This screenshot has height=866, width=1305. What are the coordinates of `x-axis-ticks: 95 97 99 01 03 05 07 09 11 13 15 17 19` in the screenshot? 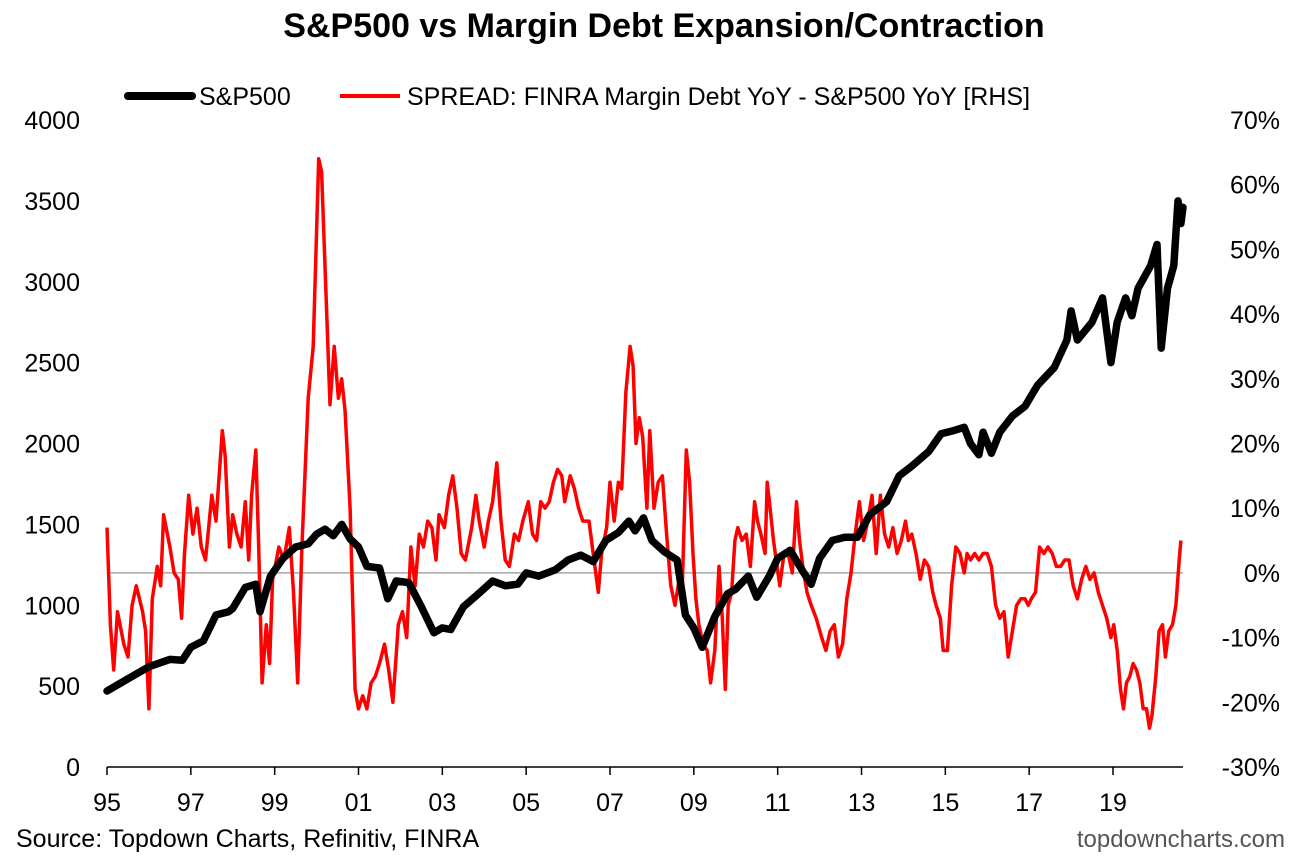 It's located at (610, 792).